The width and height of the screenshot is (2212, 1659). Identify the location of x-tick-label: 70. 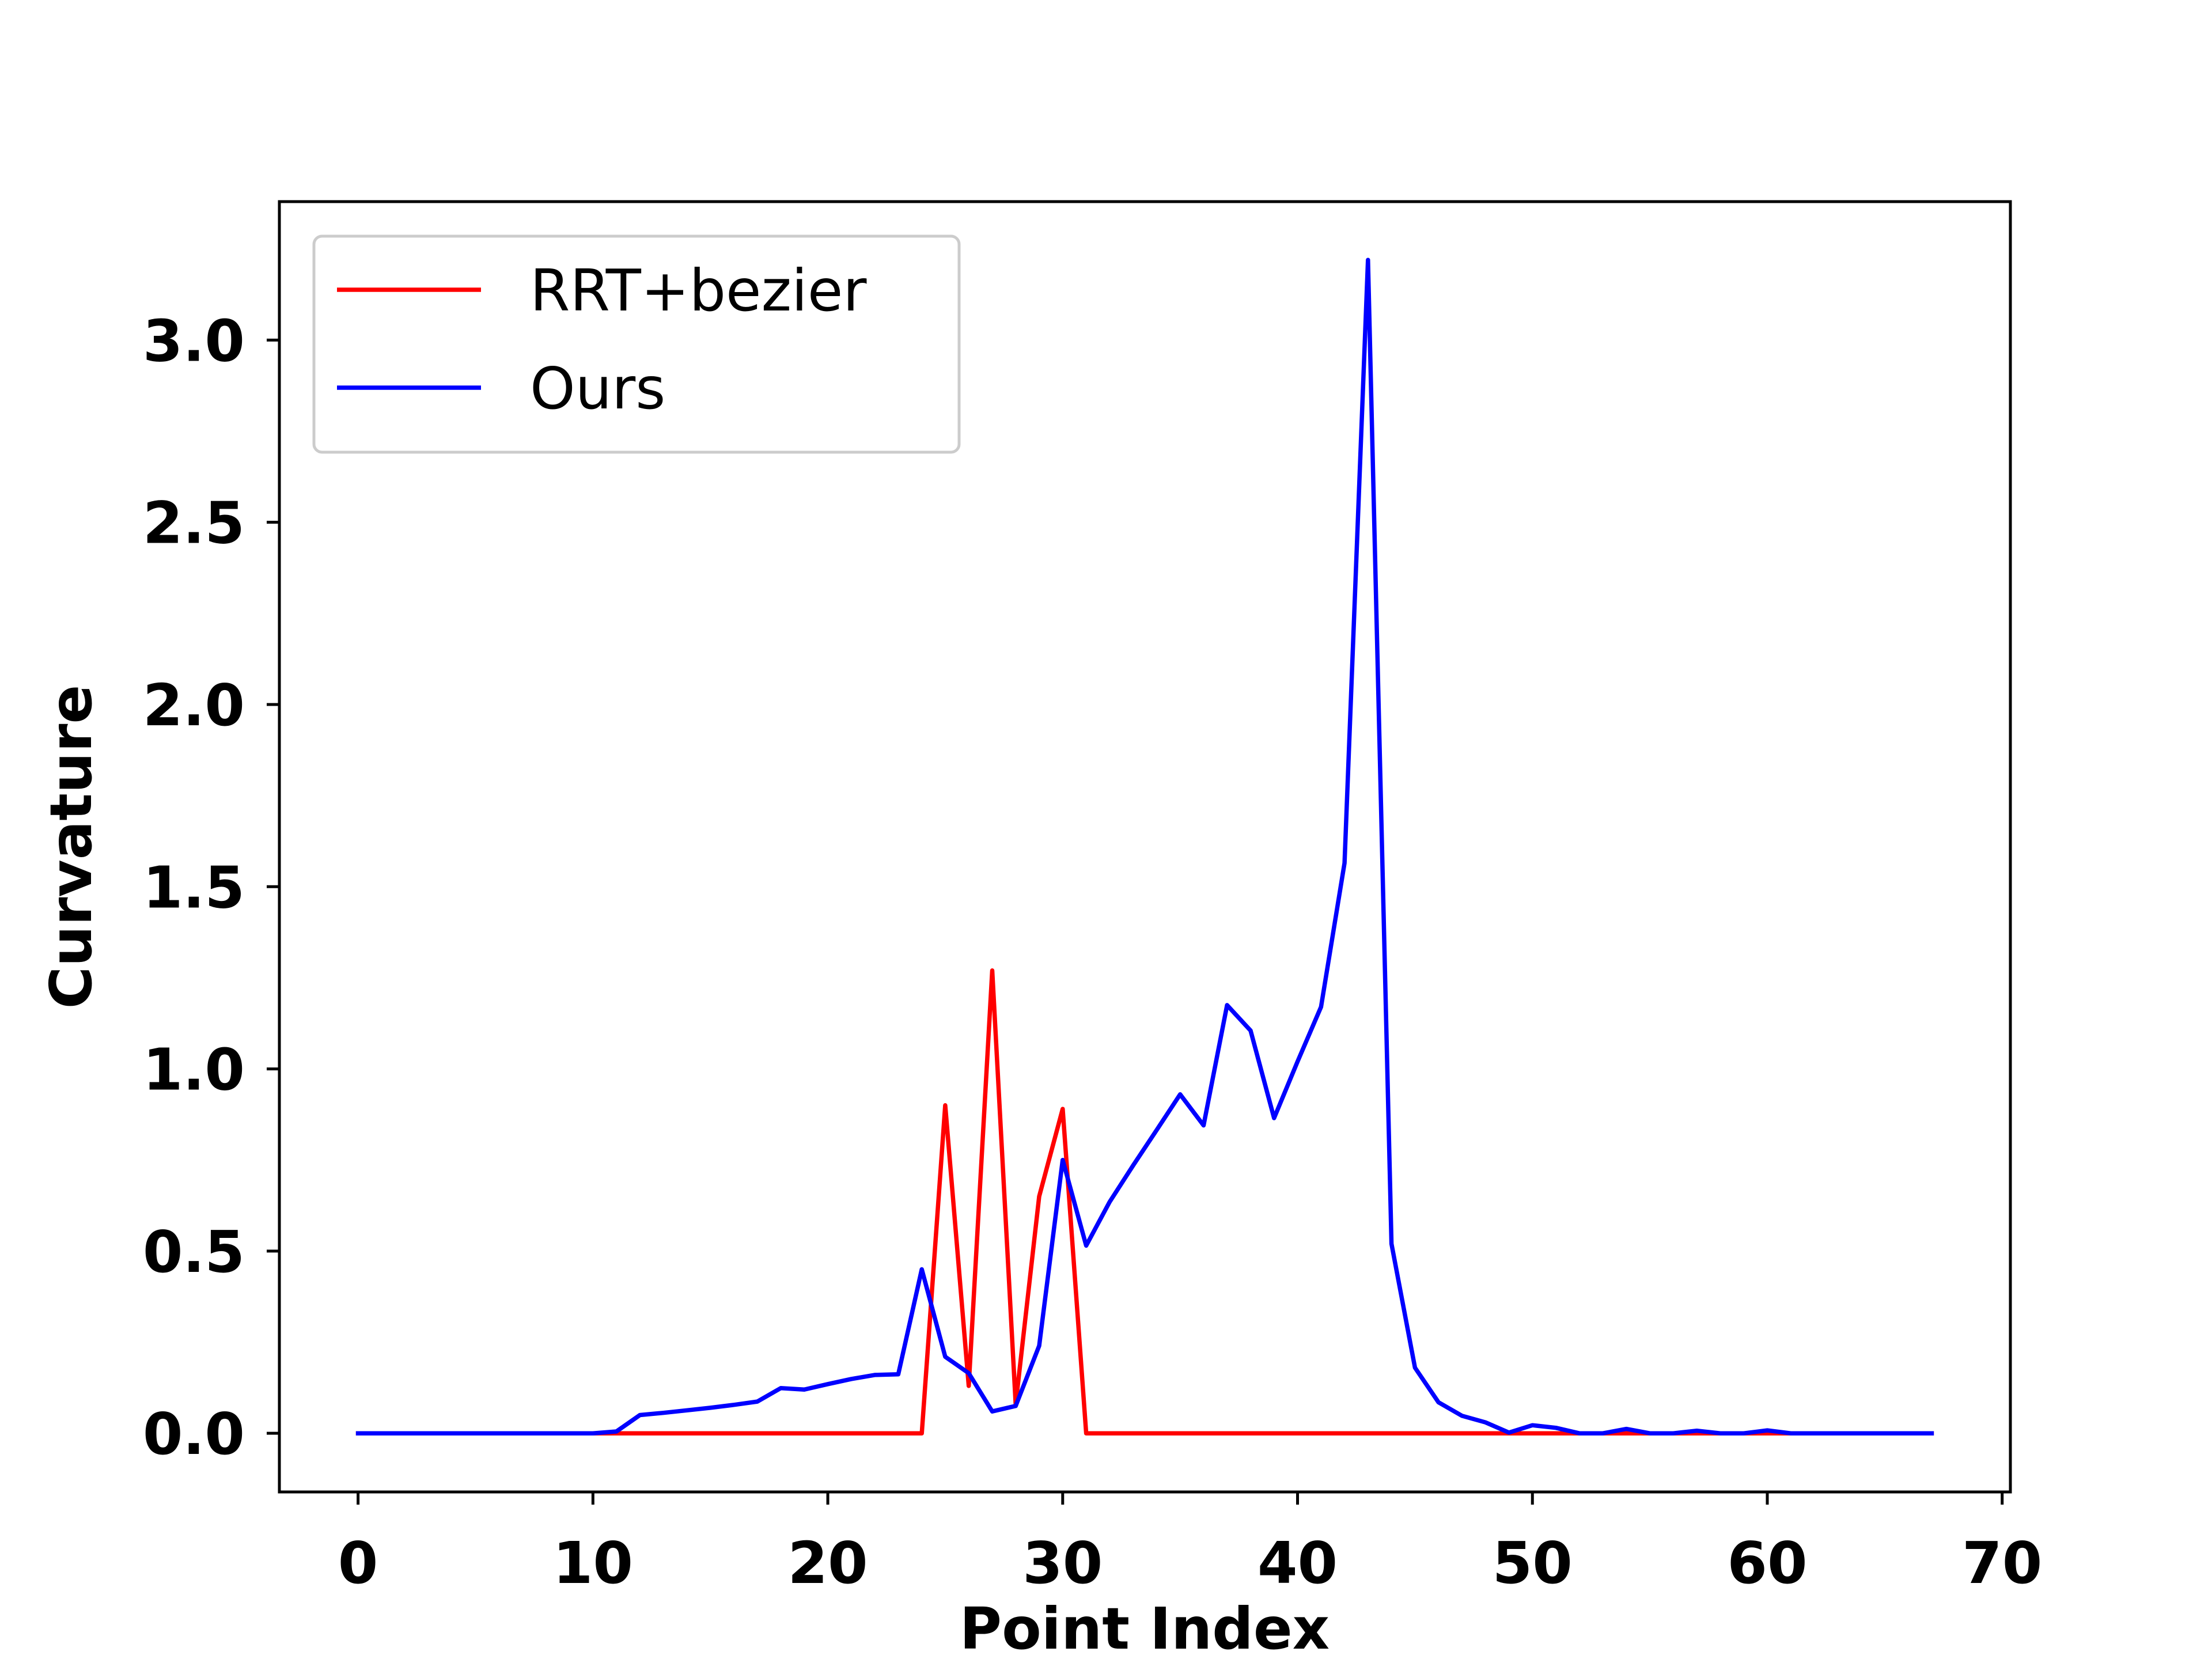
(2002, 1563).